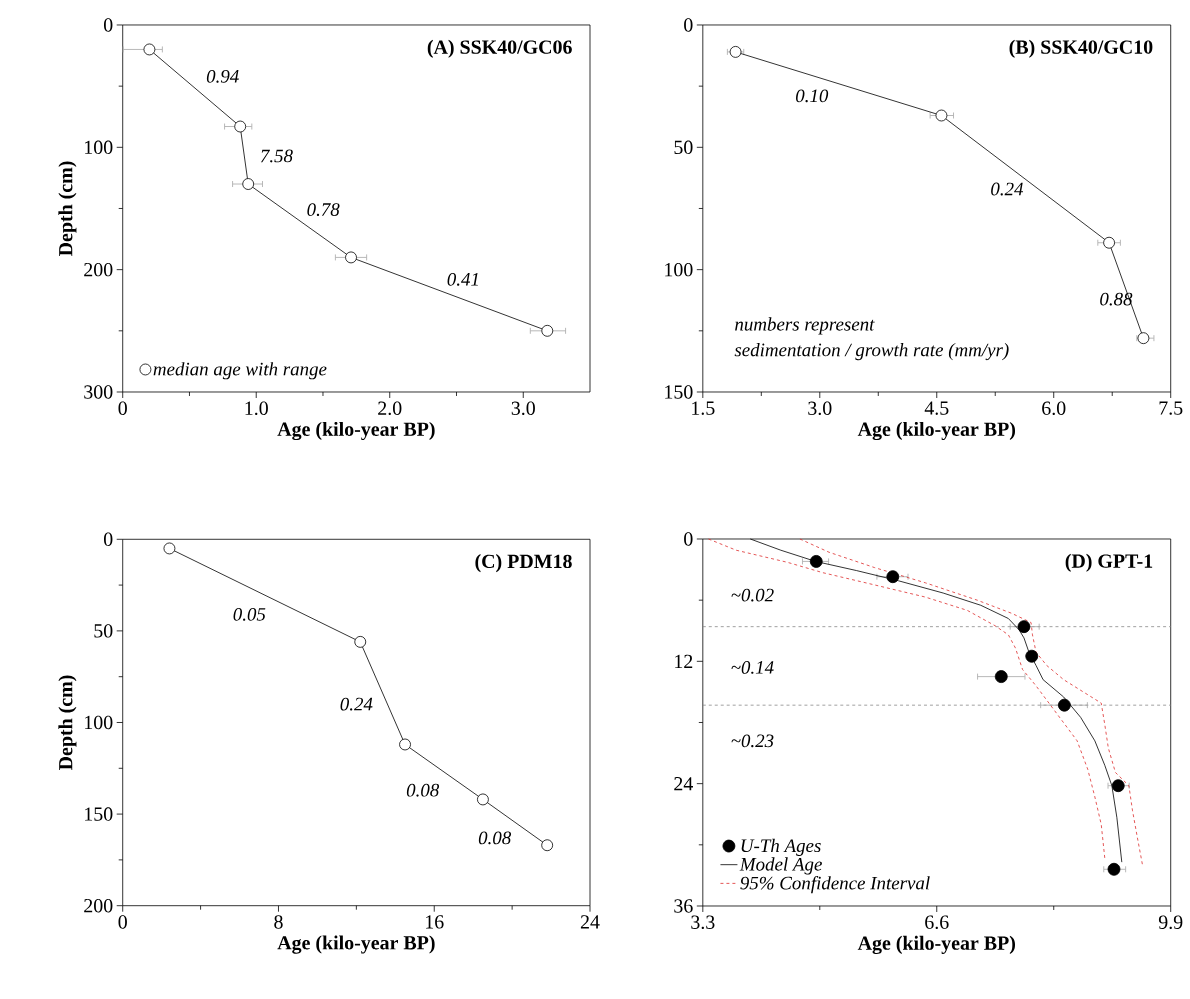  I want to click on y-tick-label: 300, so click(98, 392).